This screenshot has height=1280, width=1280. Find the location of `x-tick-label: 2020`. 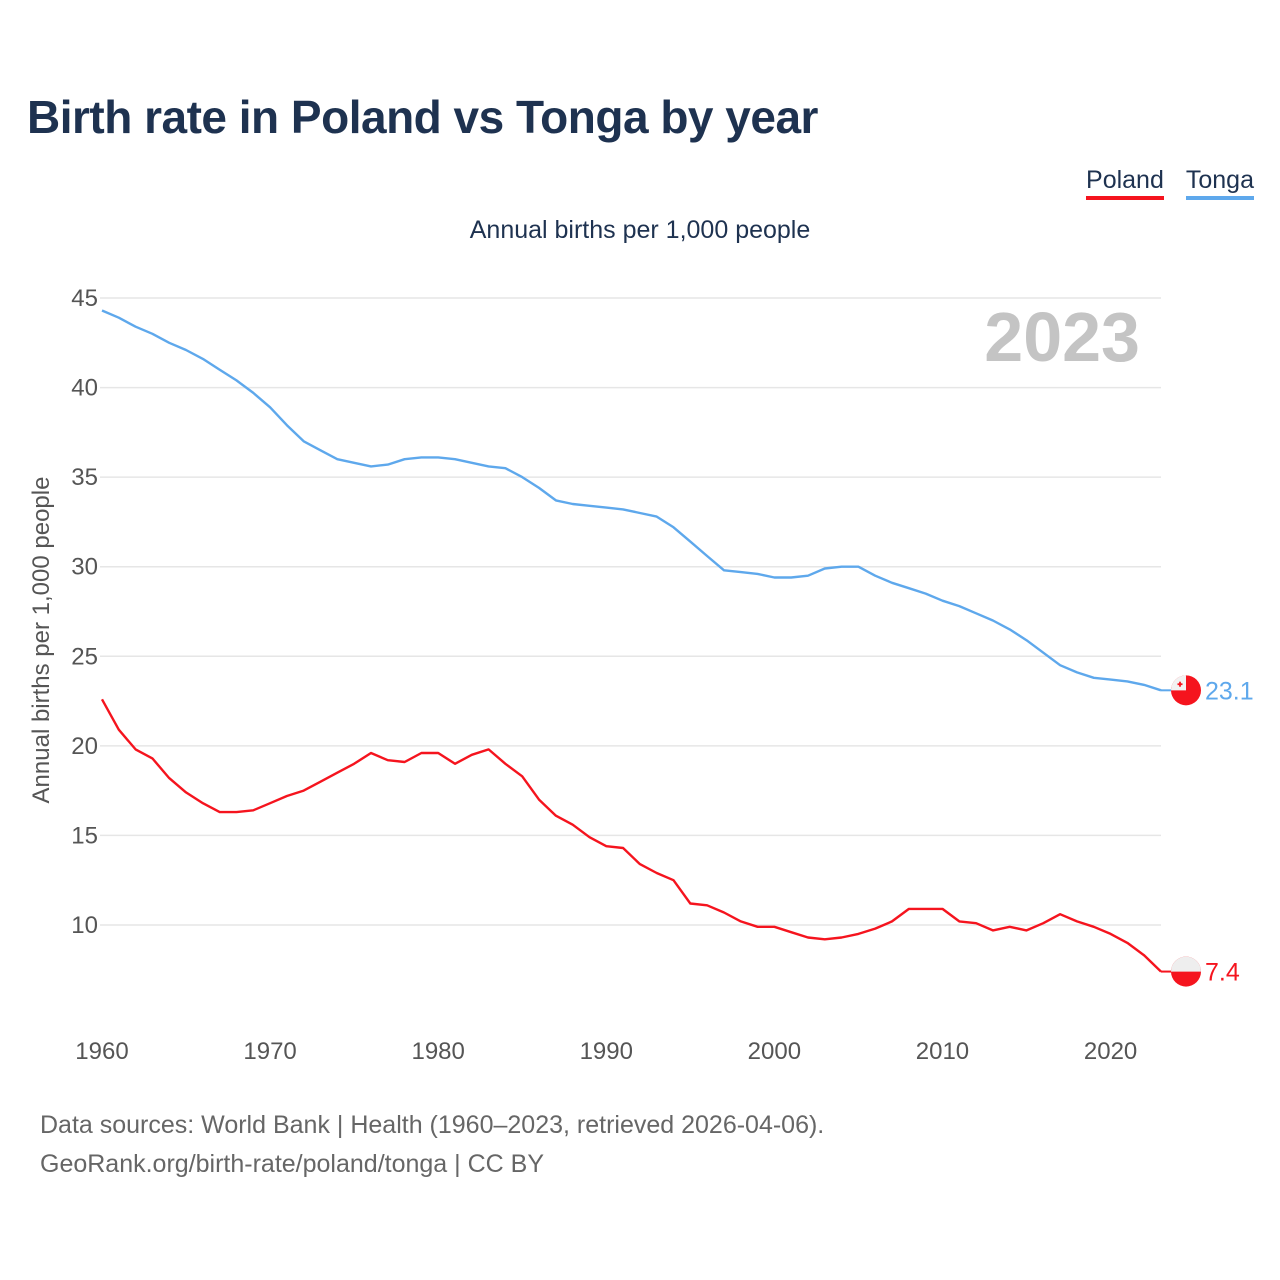

x-tick-label: 2020 is located at coordinates (1110, 1051).